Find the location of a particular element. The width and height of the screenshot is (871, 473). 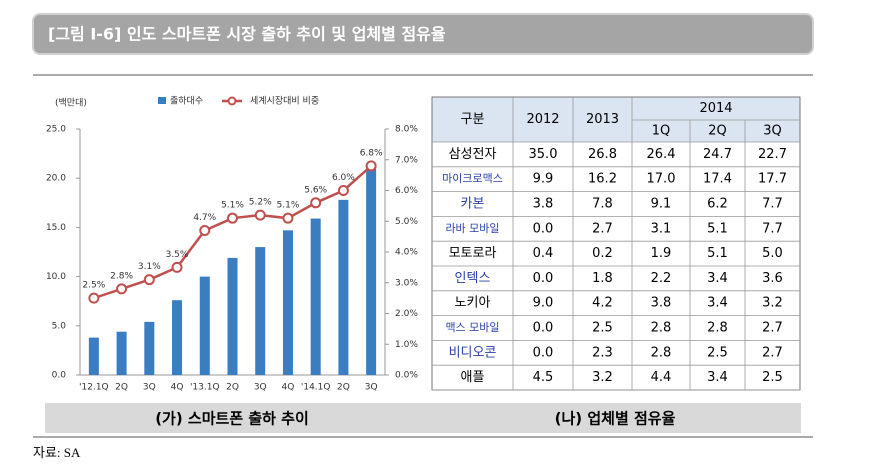

cell: 0.4 is located at coordinates (543, 253).